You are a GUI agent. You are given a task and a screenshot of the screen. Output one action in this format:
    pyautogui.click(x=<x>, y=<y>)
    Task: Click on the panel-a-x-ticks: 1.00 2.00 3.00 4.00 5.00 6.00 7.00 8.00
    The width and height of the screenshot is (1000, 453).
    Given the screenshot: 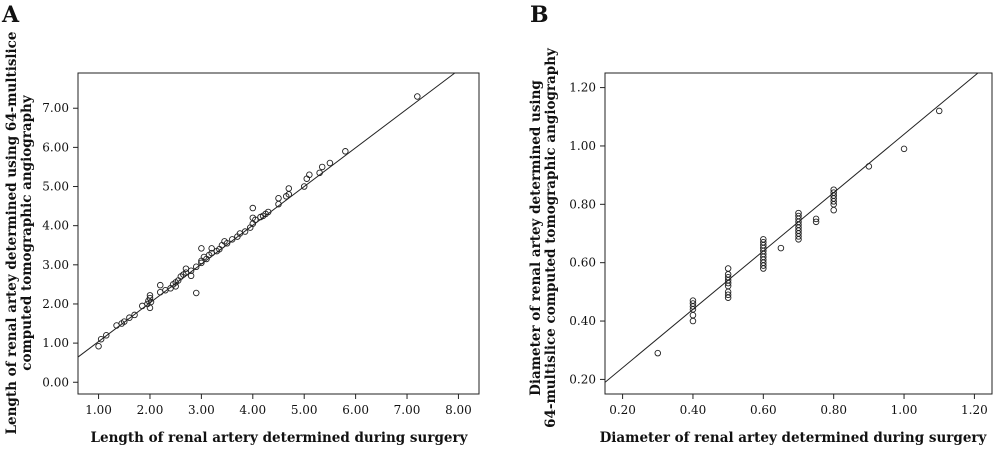 What is the action you would take?
    pyautogui.click(x=278, y=405)
    